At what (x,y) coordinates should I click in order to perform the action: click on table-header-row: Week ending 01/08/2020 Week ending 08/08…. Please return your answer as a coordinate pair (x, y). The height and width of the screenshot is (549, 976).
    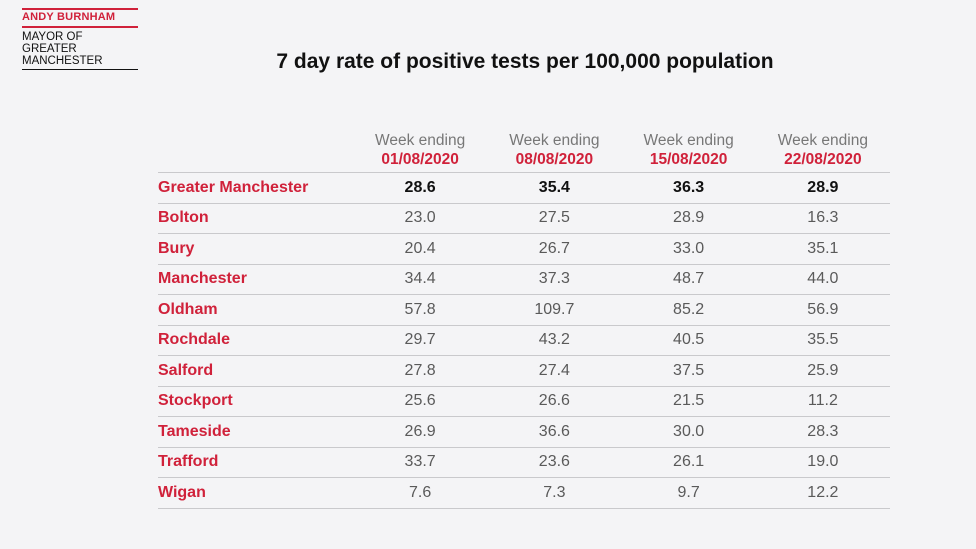
    Looking at the image, I should click on (524, 149).